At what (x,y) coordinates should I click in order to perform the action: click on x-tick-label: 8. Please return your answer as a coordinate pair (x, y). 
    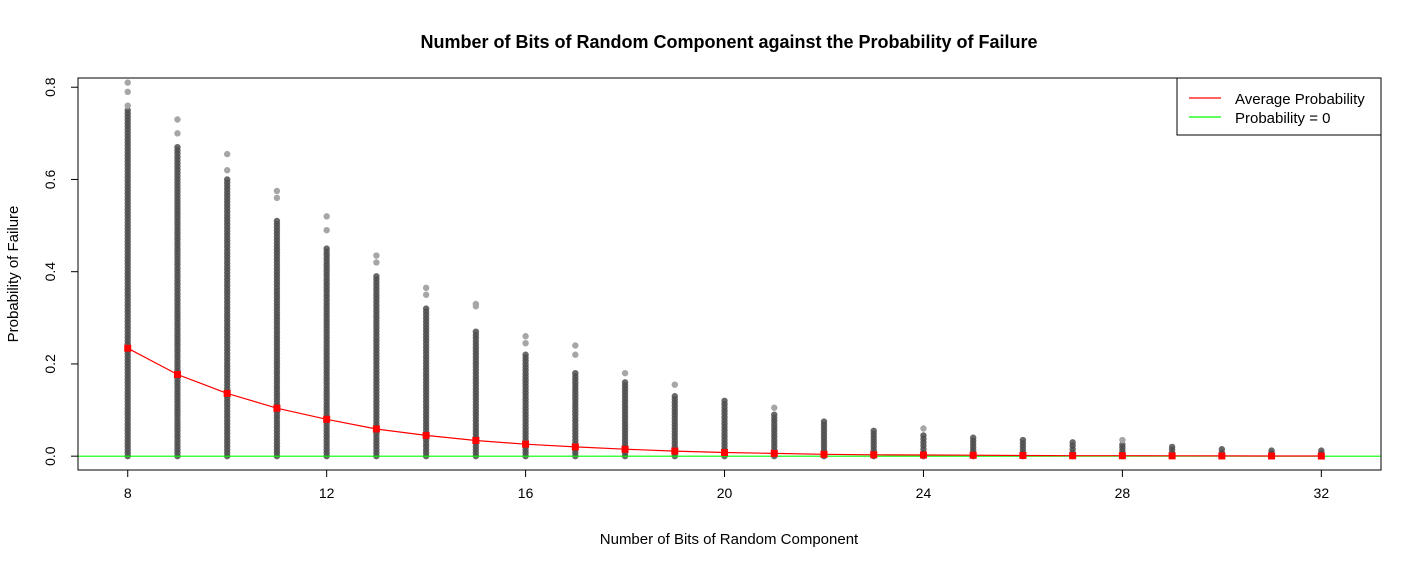
    Looking at the image, I should click on (128, 493).